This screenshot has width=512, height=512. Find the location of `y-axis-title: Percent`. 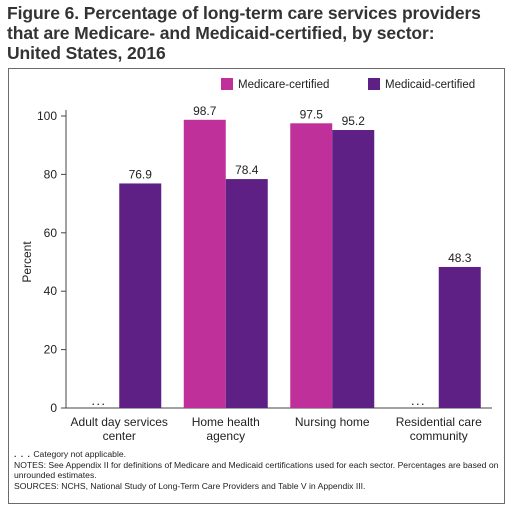

y-axis-title: Percent is located at coordinates (27, 262).